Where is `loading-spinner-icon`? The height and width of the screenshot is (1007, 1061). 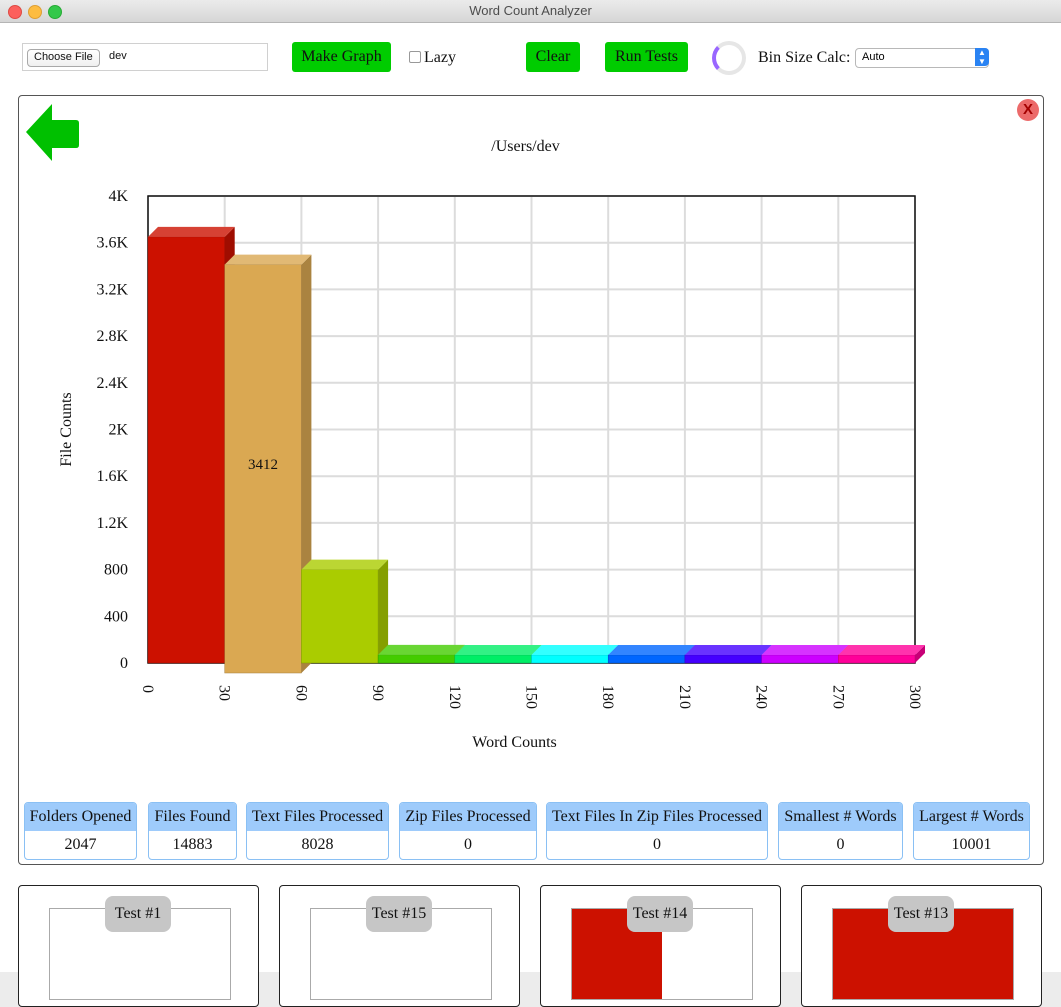 loading-spinner-icon is located at coordinates (729, 58).